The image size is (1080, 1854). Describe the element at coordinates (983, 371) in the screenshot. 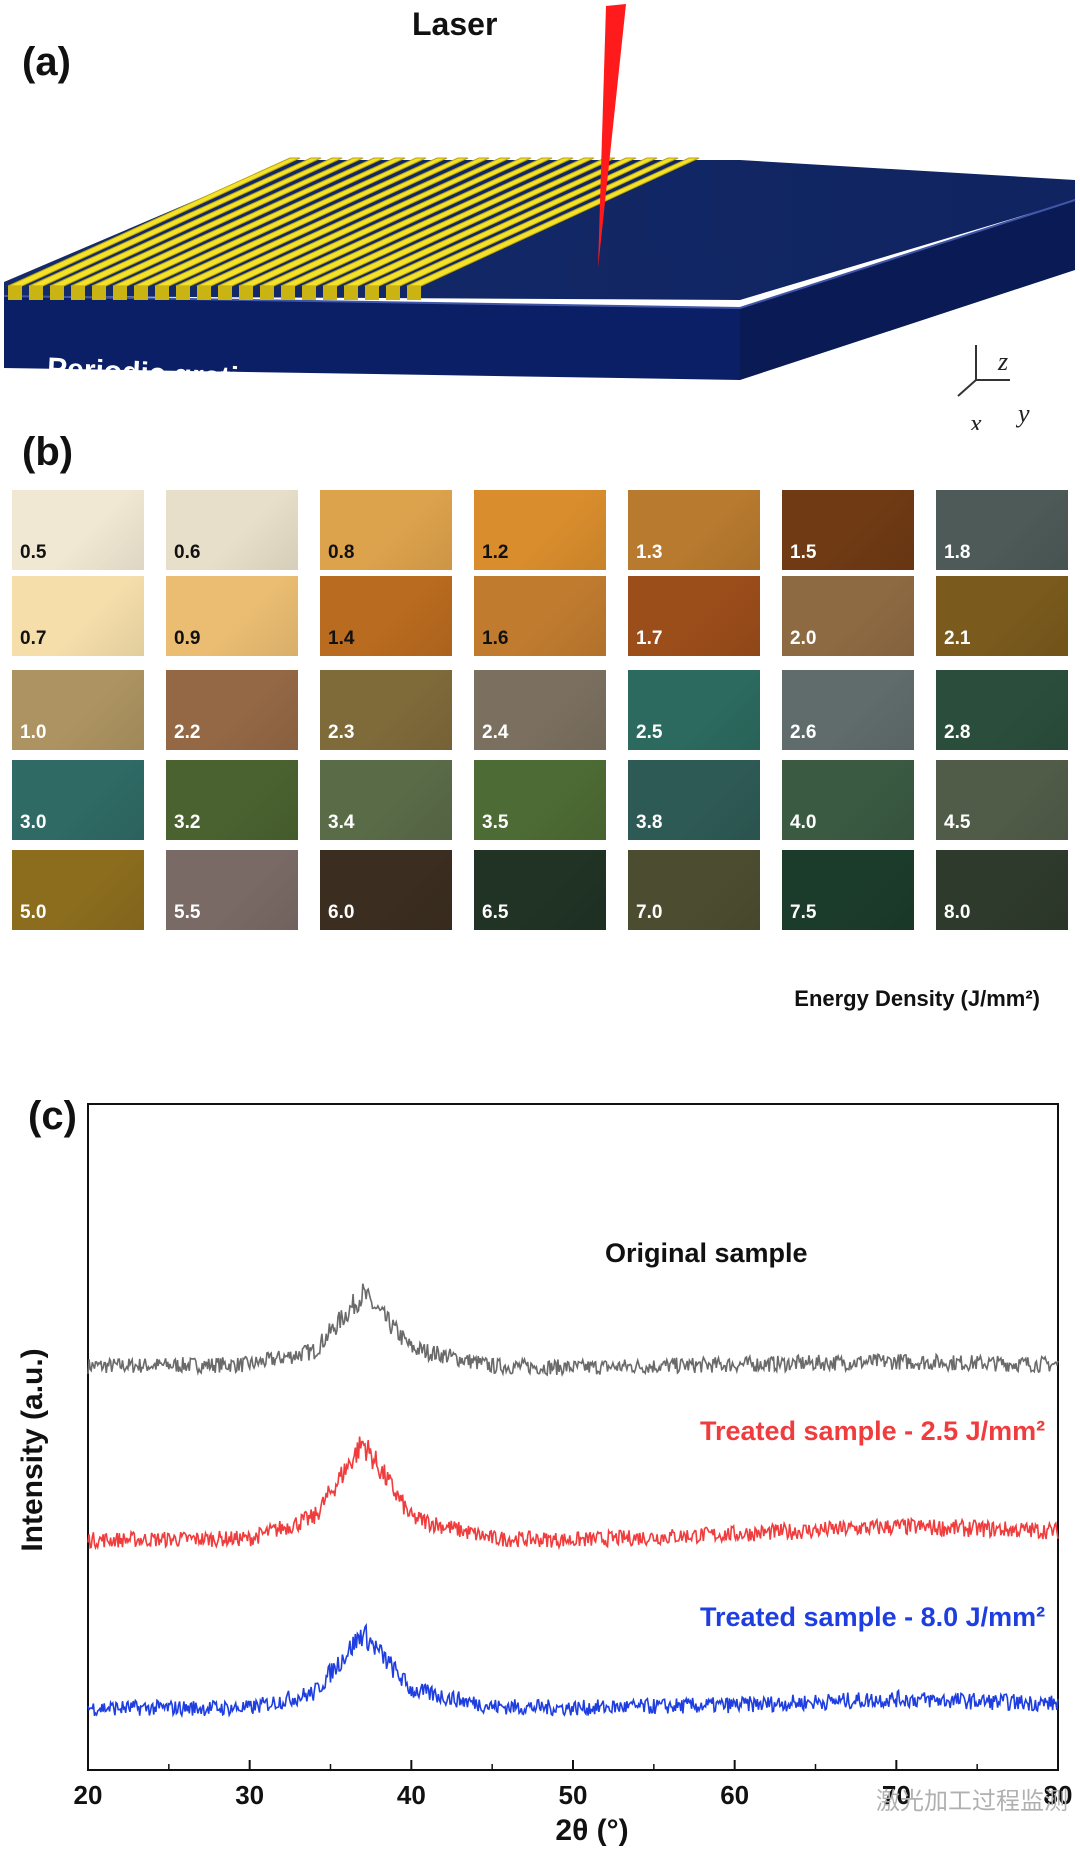

I see `axis-indicator` at that location.